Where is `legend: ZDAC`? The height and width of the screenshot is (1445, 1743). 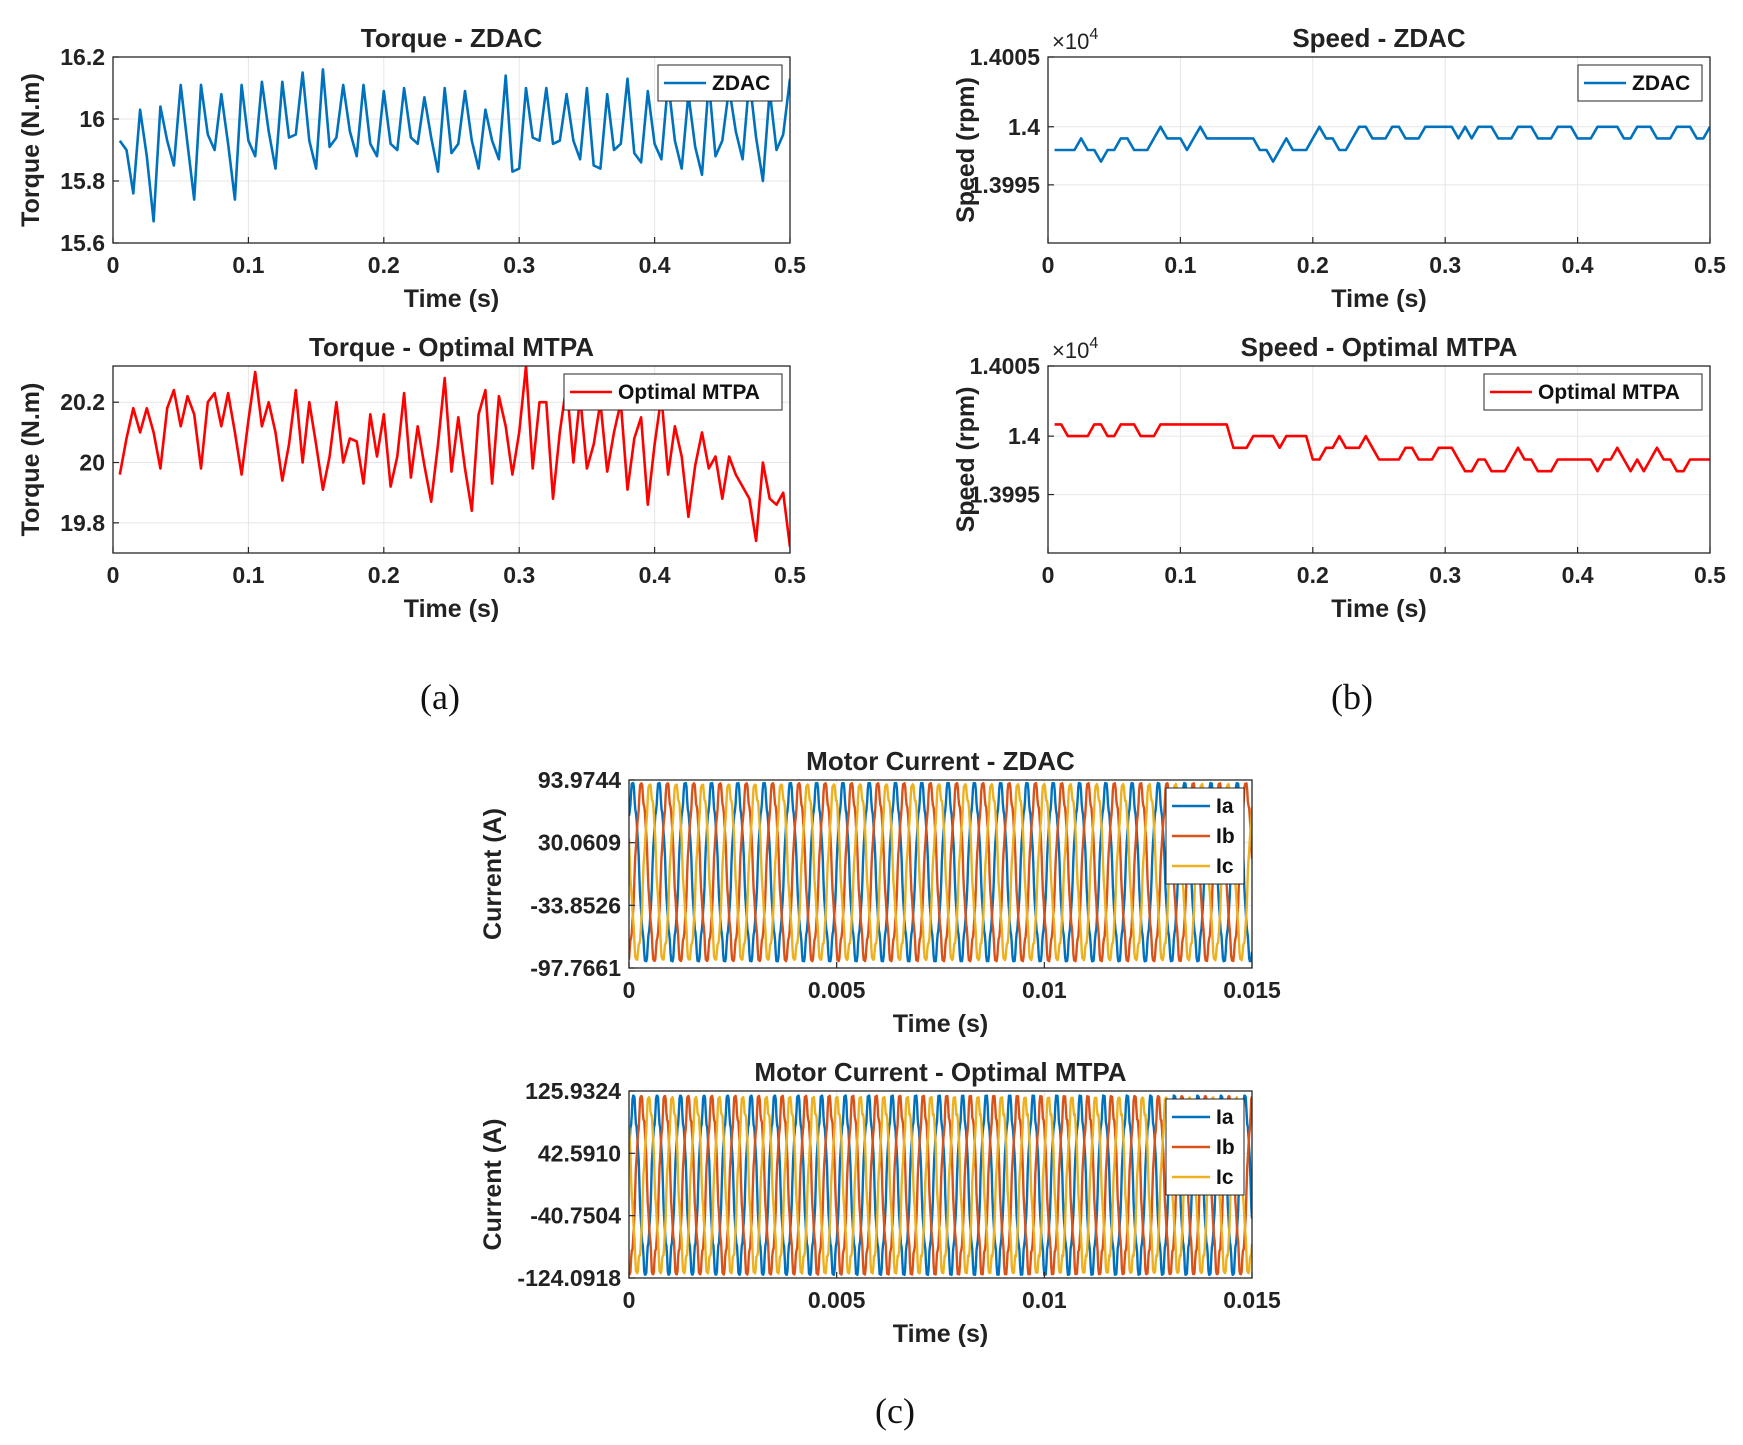 legend: ZDAC is located at coordinates (1640, 83).